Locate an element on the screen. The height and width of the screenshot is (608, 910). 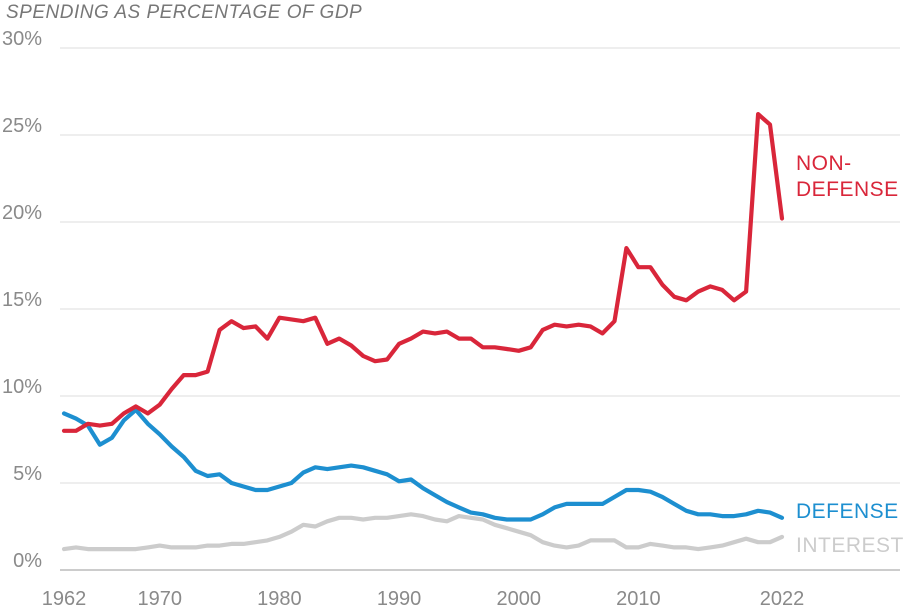
y-tick-label: 25% is located at coordinates (22, 126).